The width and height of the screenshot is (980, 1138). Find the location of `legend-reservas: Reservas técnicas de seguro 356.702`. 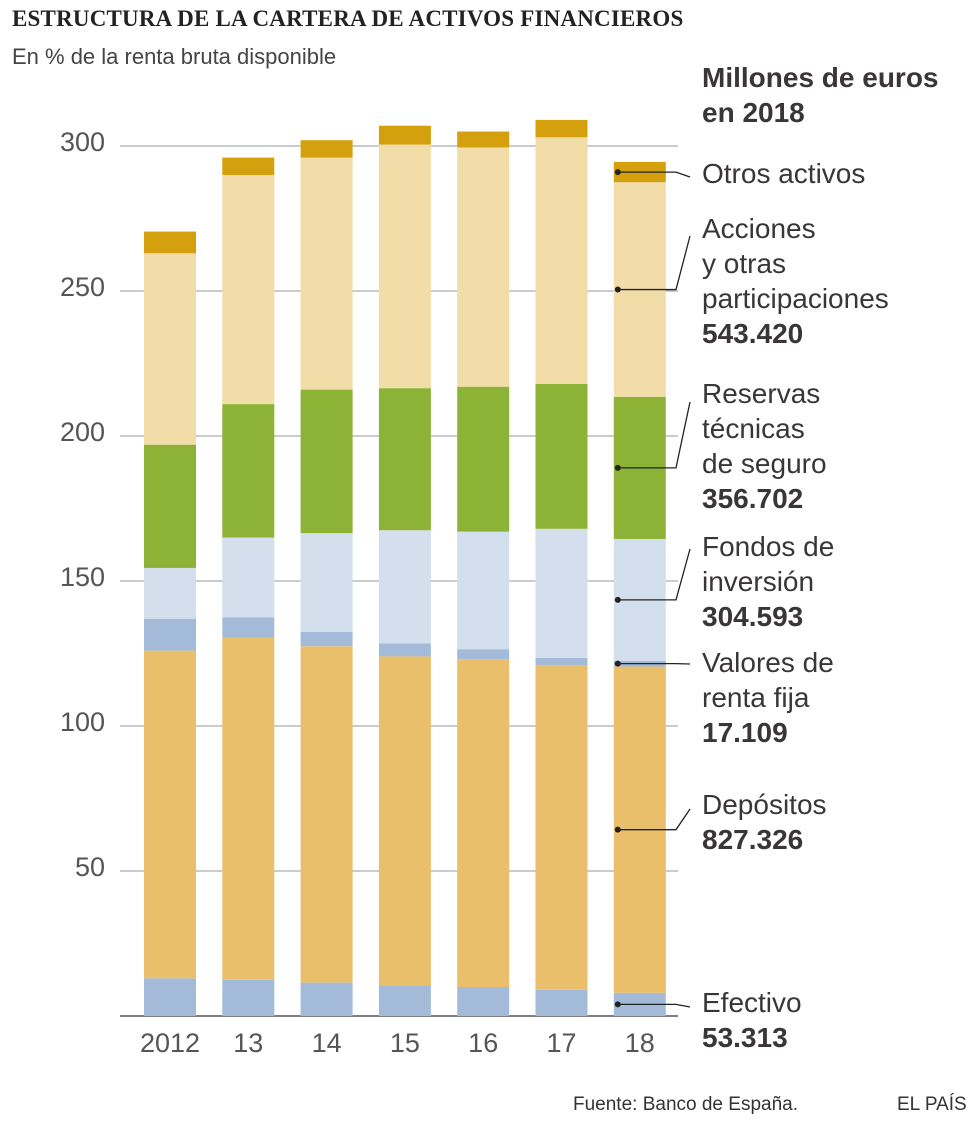

legend-reservas: Reservas técnicas de seguro 356.702 is located at coordinates (764, 446).